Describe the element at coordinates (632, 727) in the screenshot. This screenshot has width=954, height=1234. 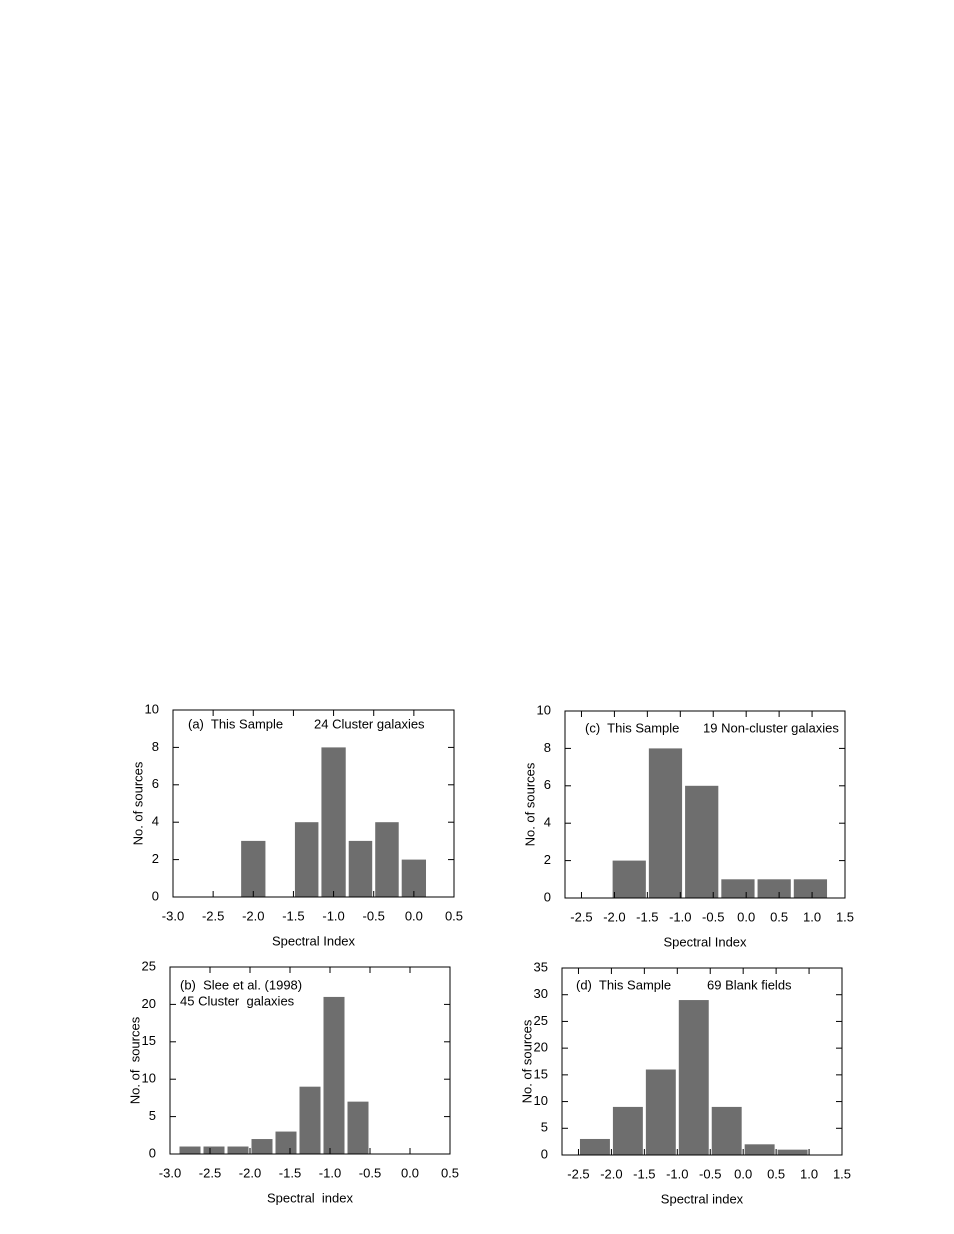
I see `annotation: (c) This Sample` at that location.